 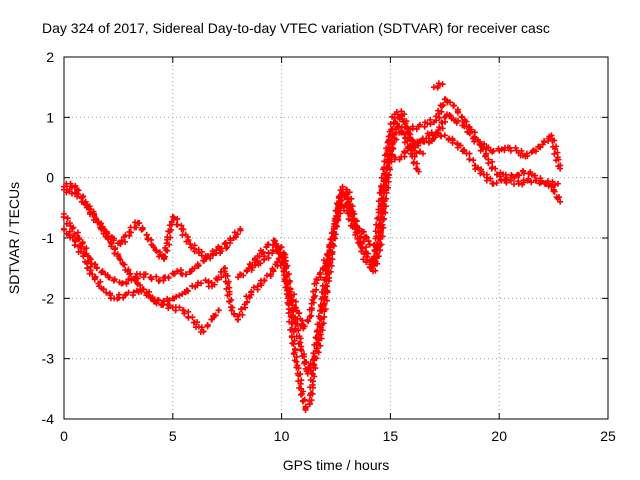 What do you see at coordinates (50, 57) in the screenshot?
I see `y-tick-label: 2` at bounding box center [50, 57].